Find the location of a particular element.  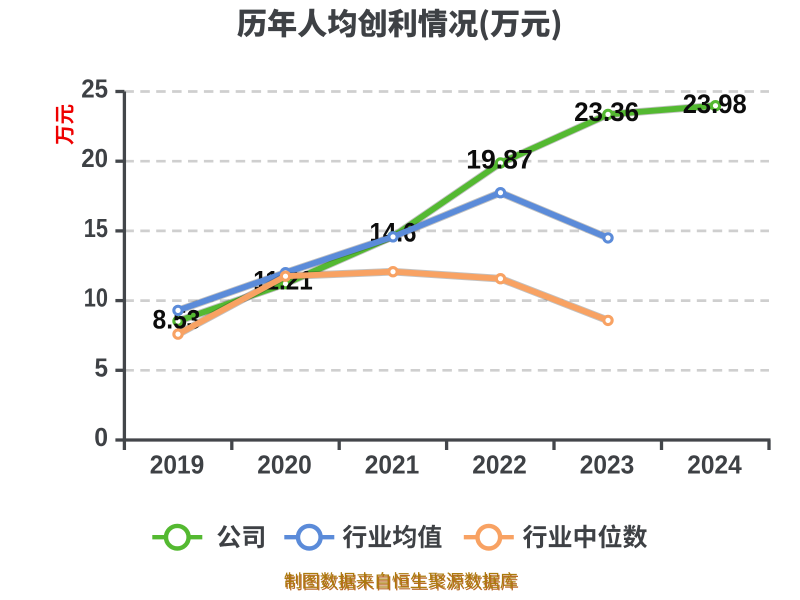

svg-text: 23.36 is located at coordinates (606, 112).